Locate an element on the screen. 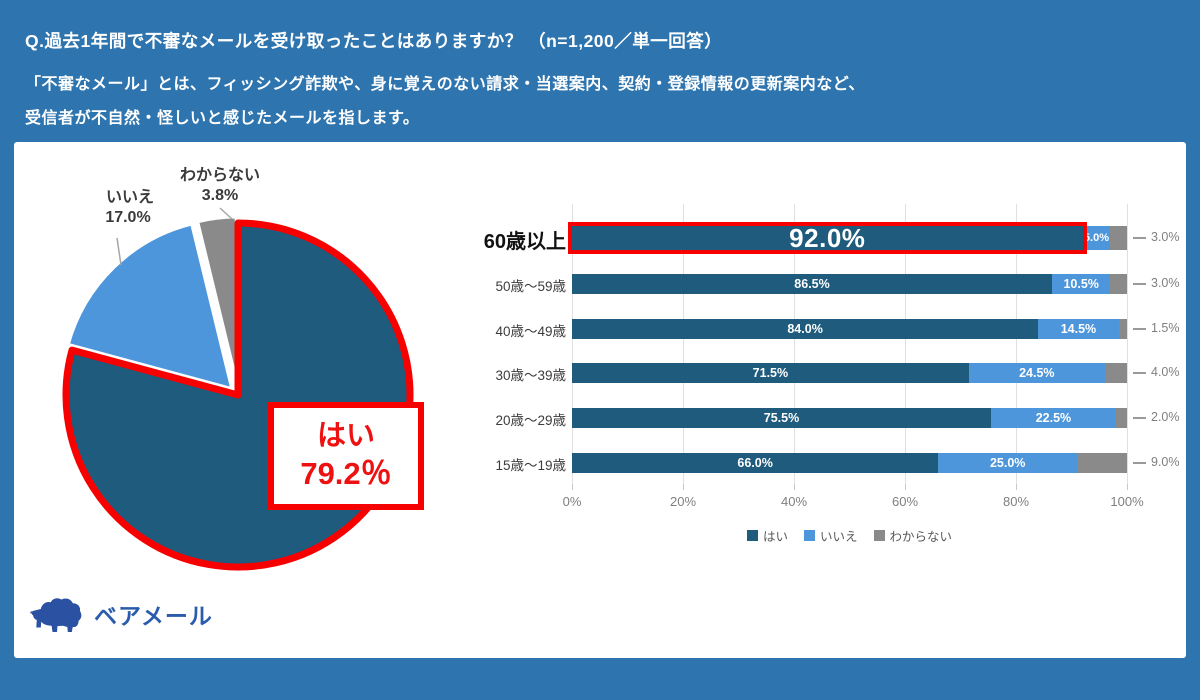  leader-line-dk is located at coordinates (226, 213).